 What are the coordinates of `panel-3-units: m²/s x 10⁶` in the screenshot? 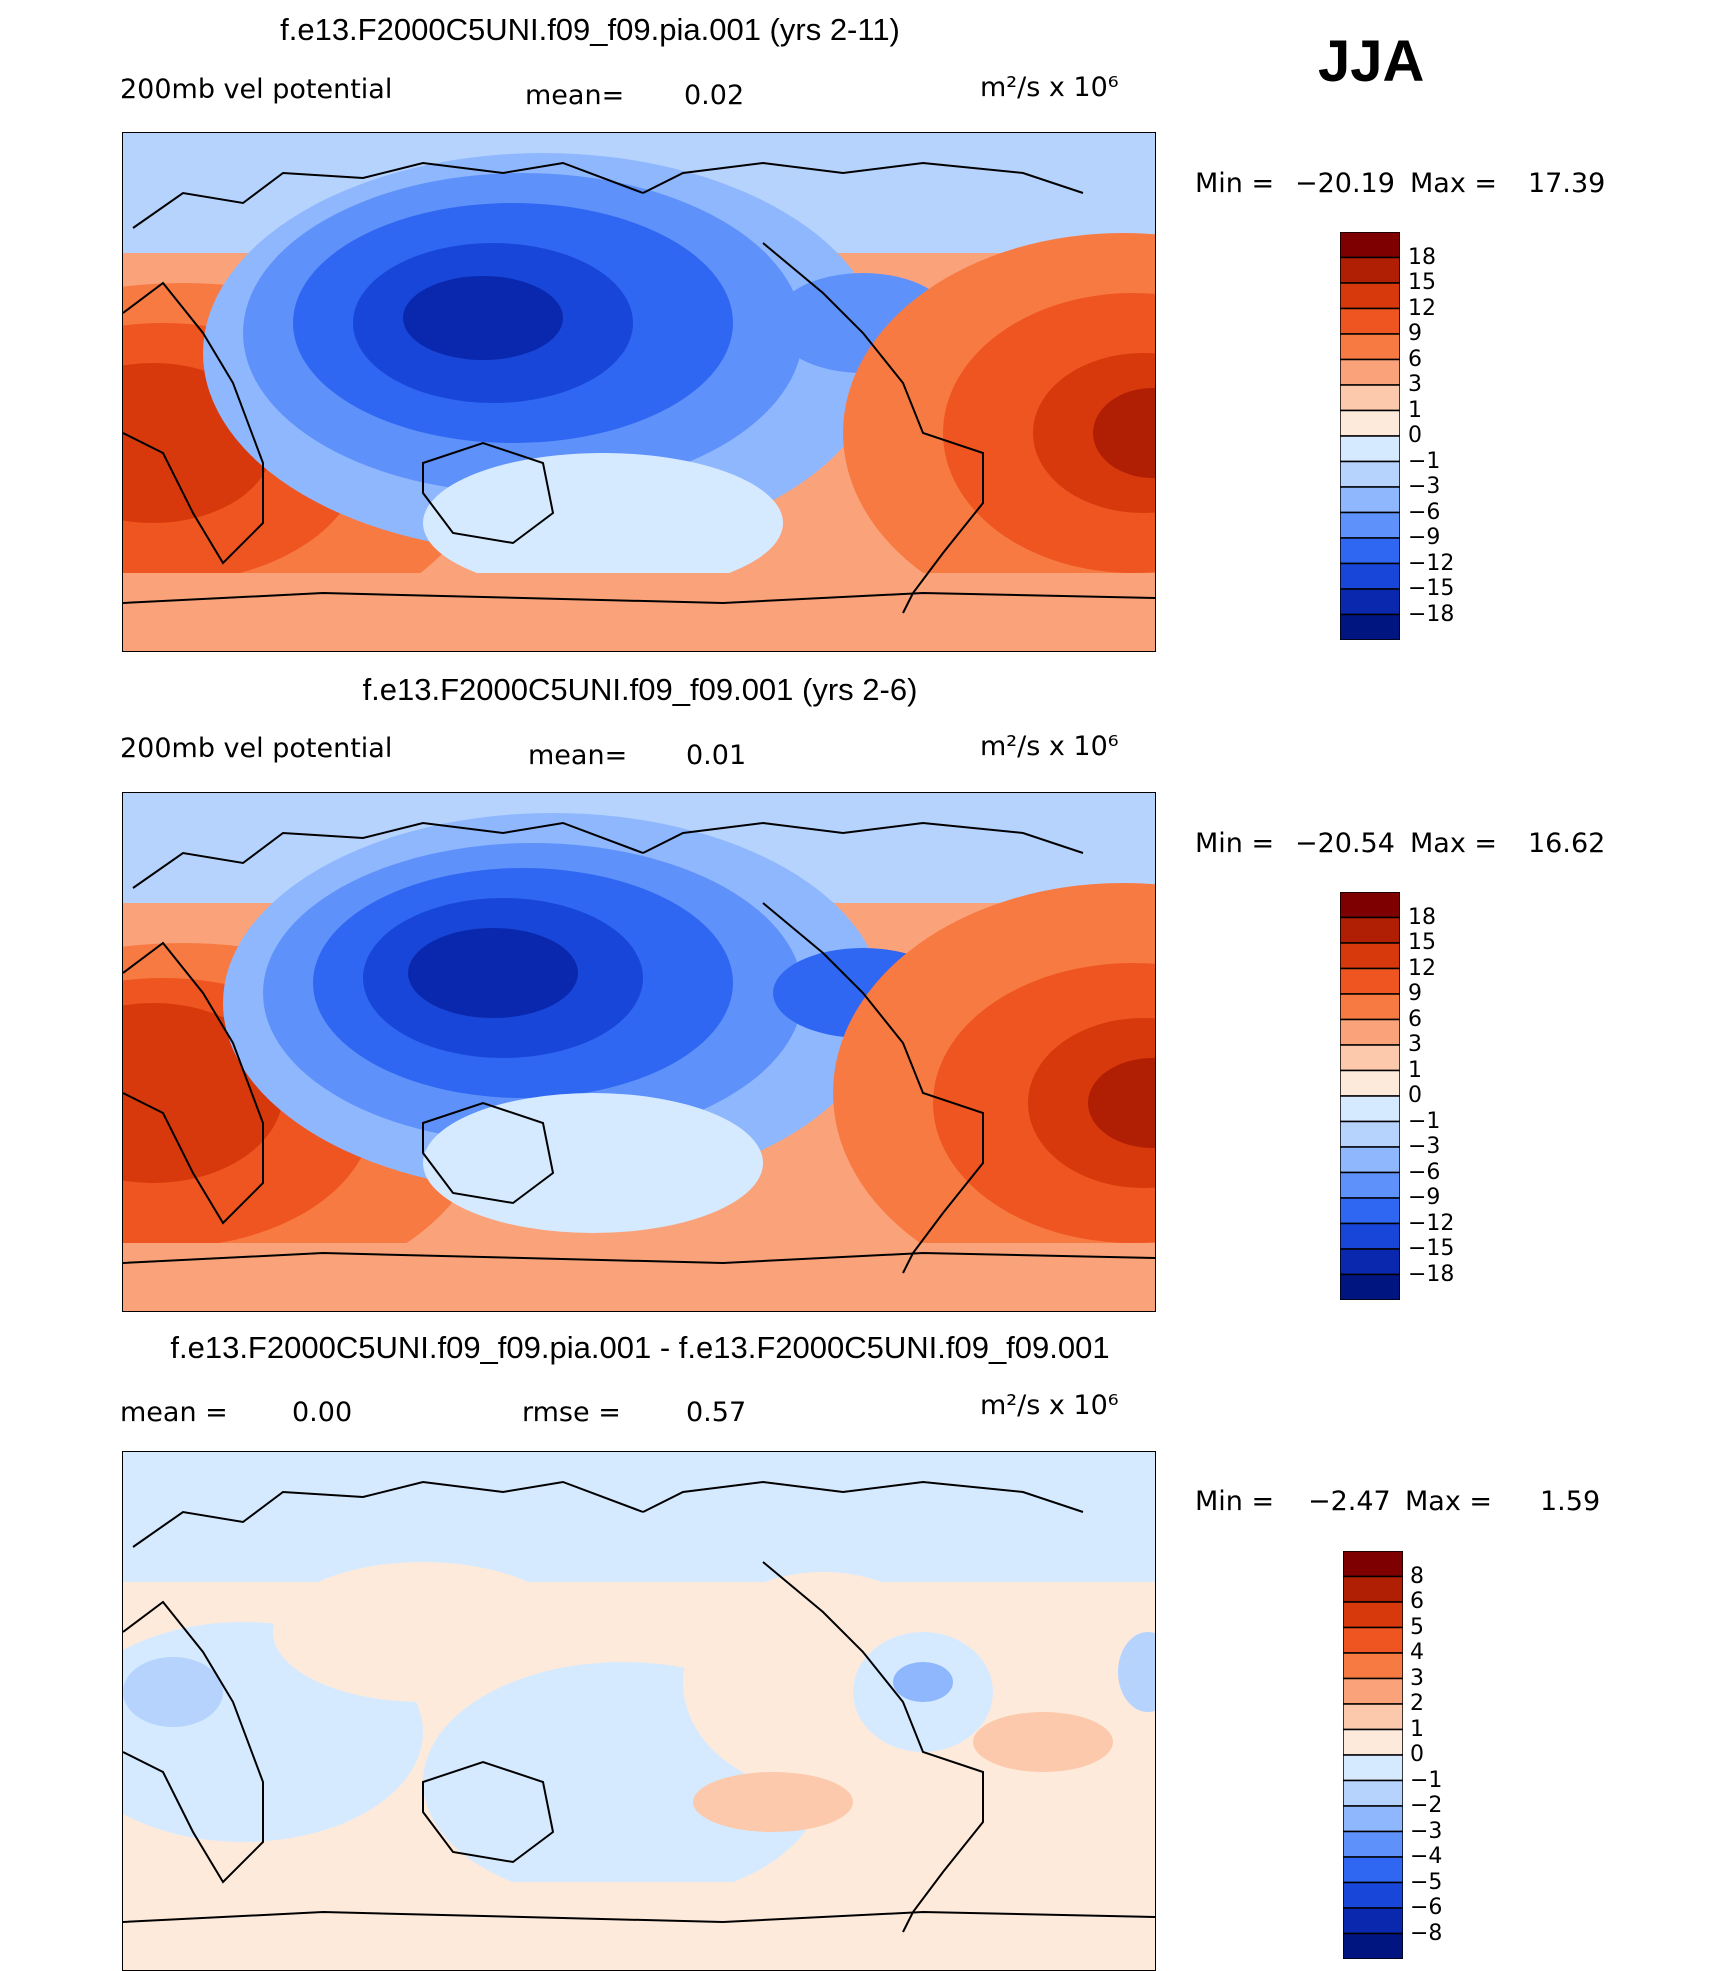 It's located at (1049, 1405).